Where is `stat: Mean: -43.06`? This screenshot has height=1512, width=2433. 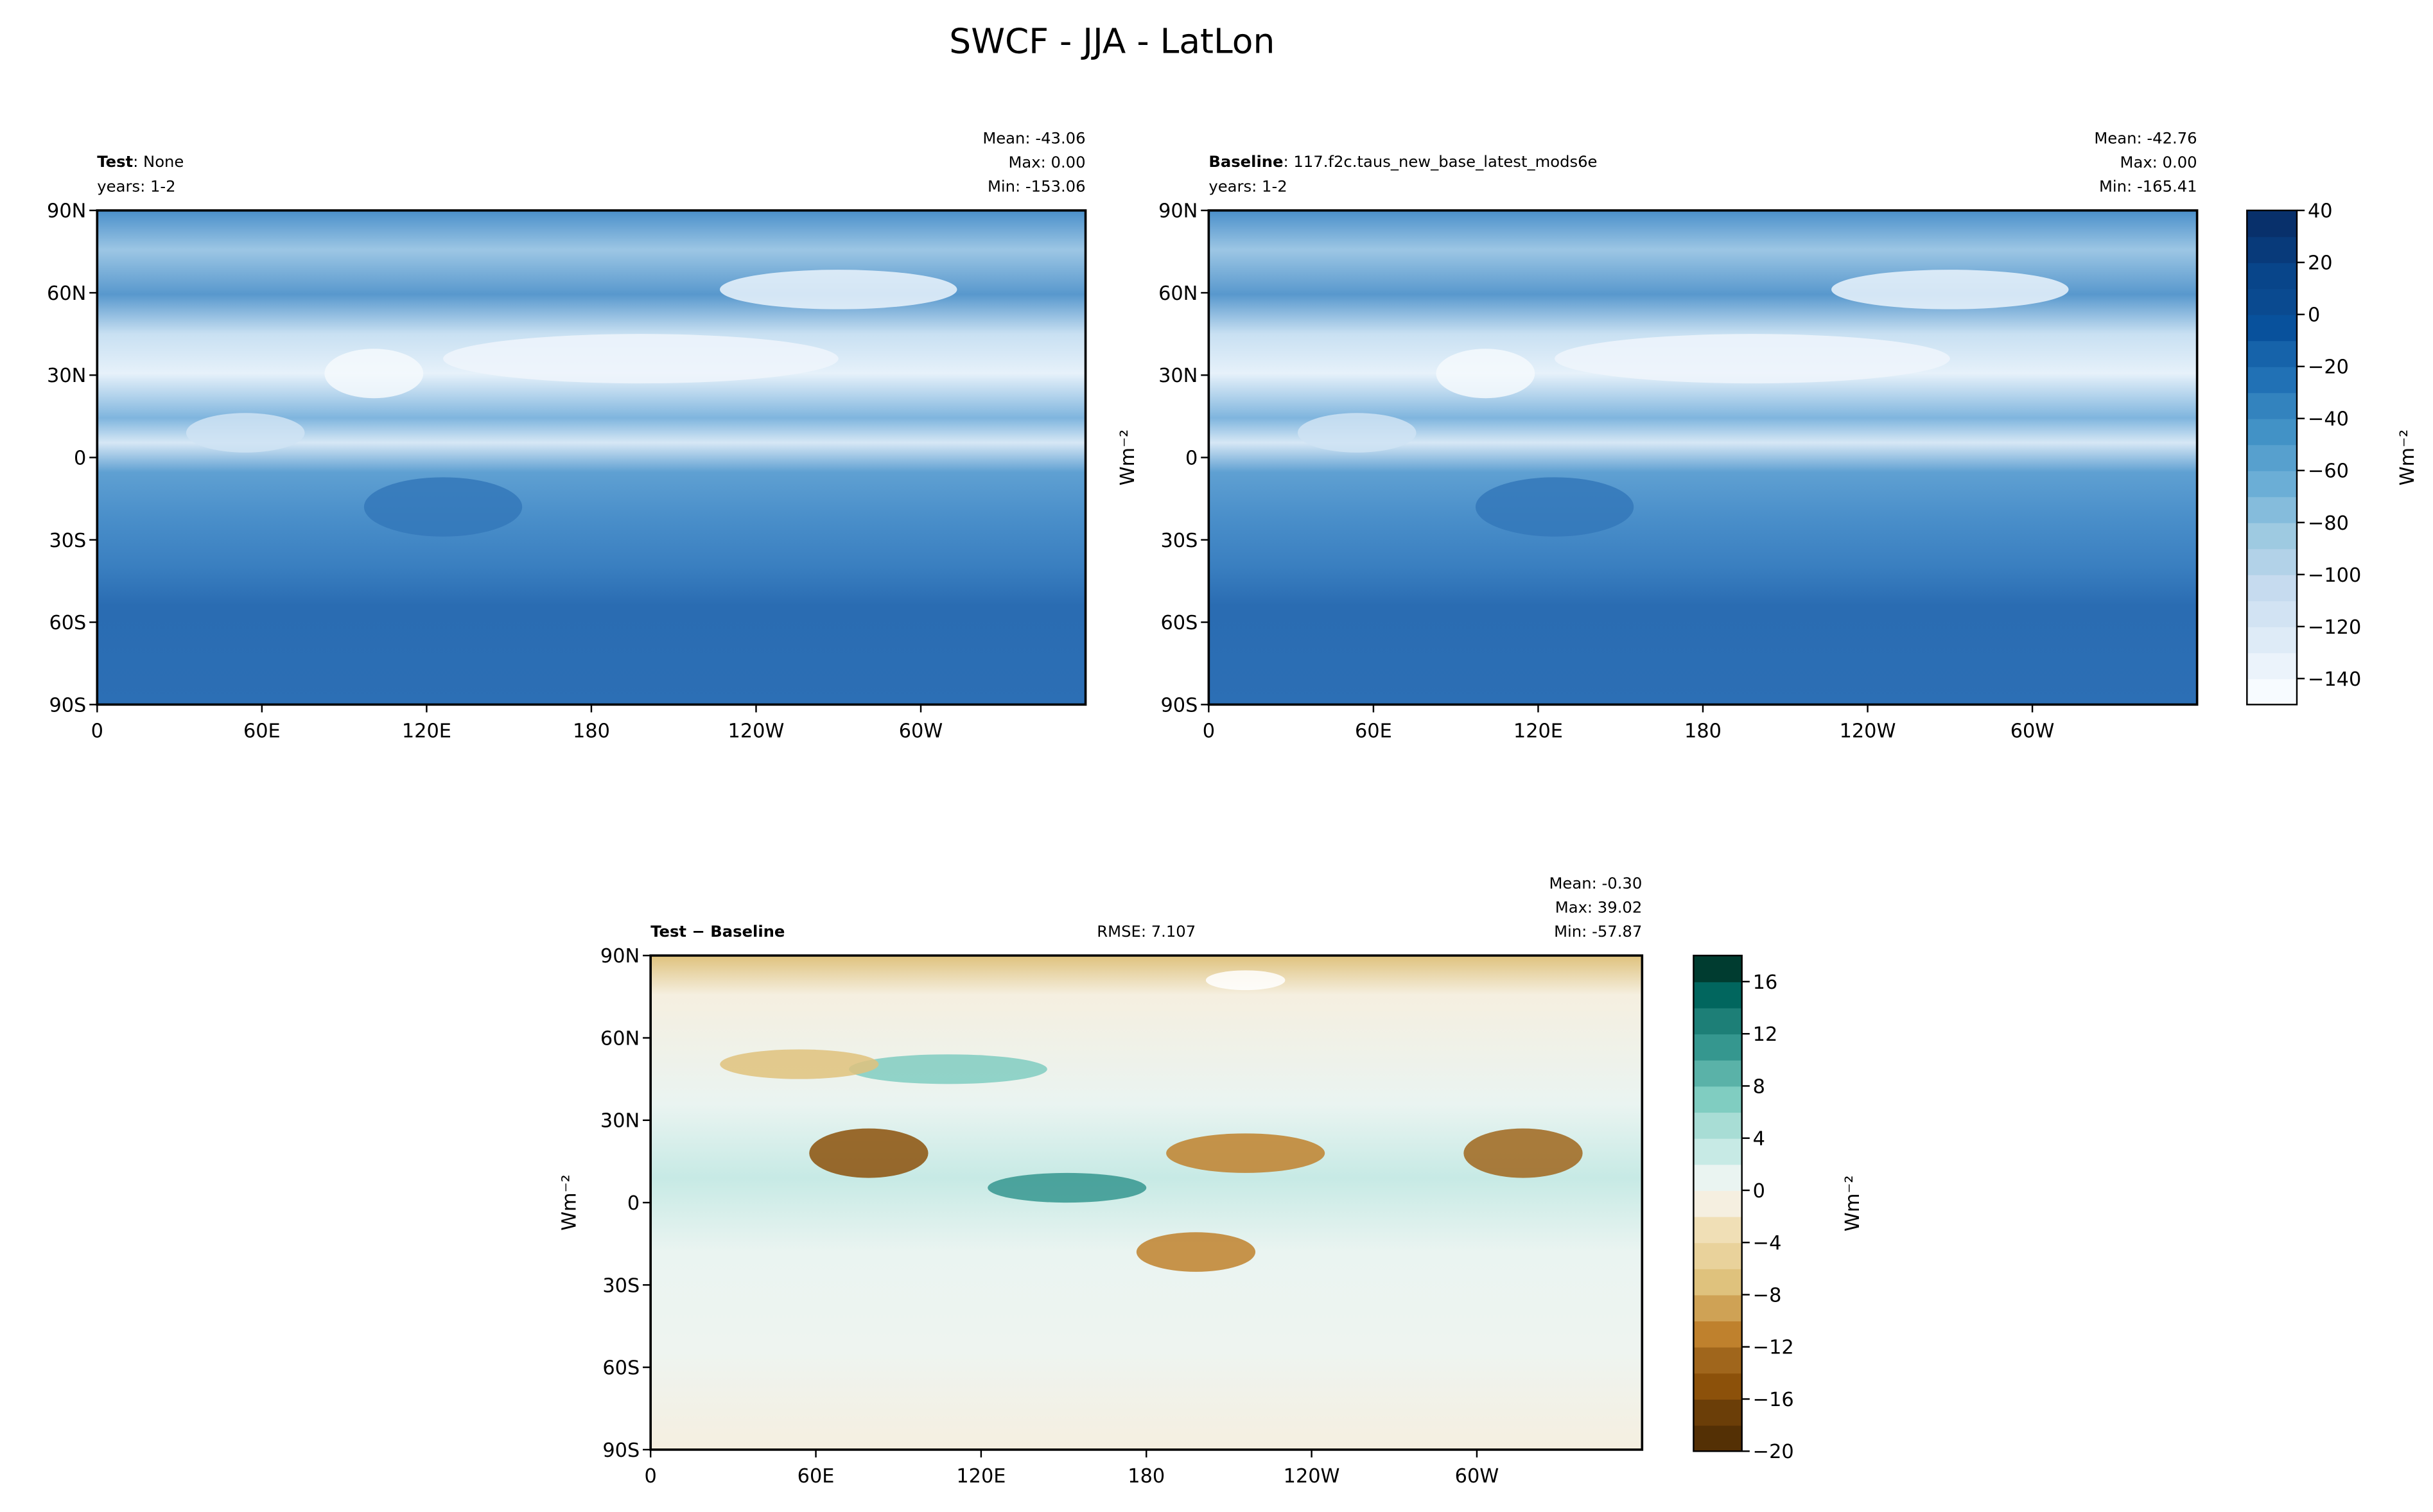
stat: Mean: -43.06 is located at coordinates (1033, 137).